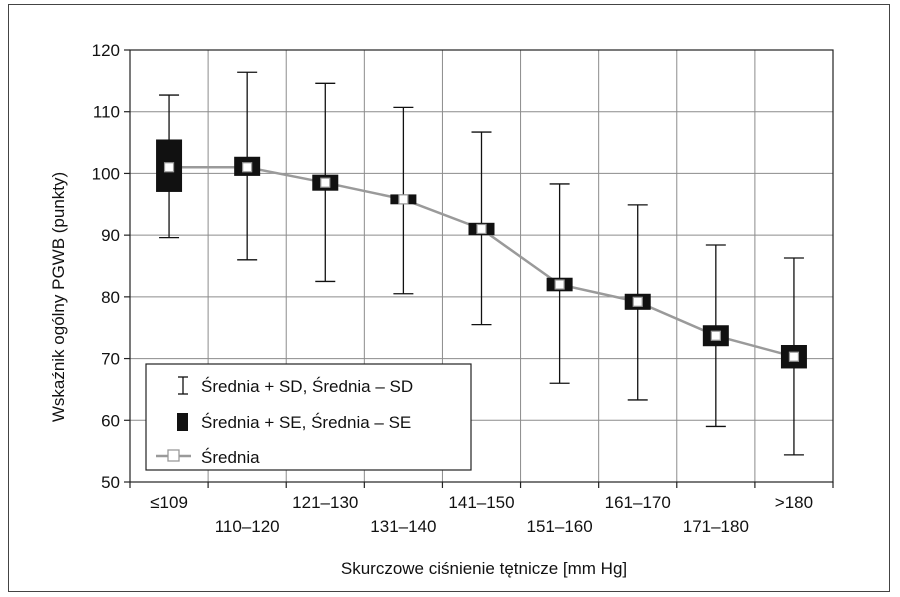 This screenshot has width=900, height=597. Describe the element at coordinates (794, 502) in the screenshot. I see `x-tick-label: >180` at that location.